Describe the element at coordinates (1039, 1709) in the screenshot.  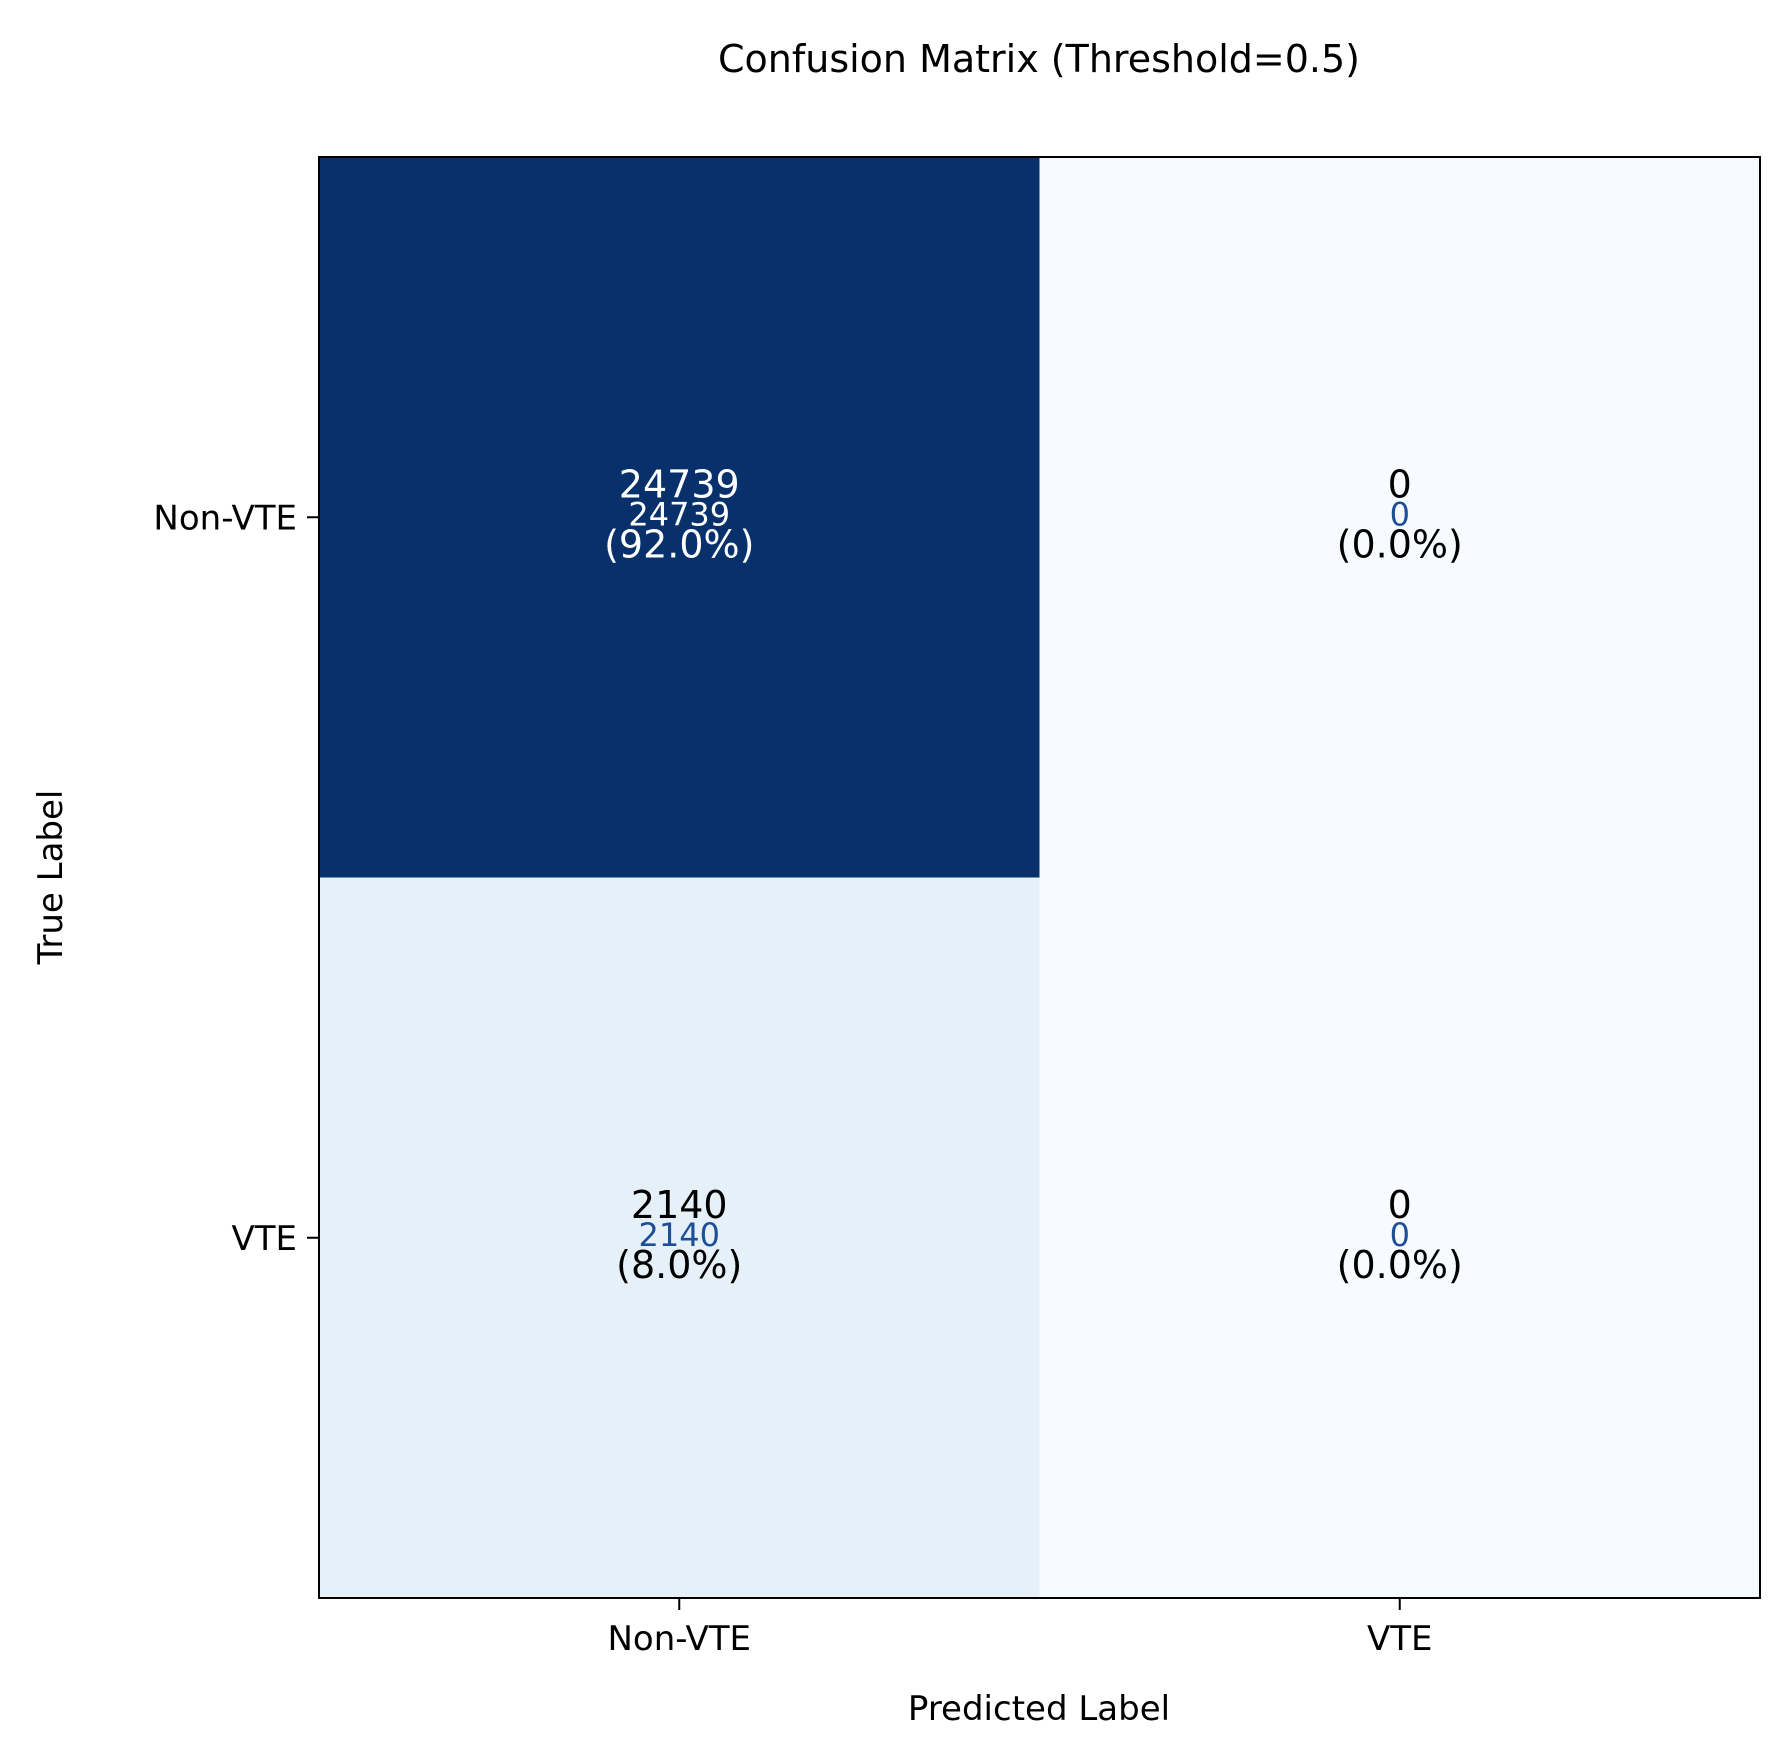
I see `x-axis-label: Predicted Label` at that location.